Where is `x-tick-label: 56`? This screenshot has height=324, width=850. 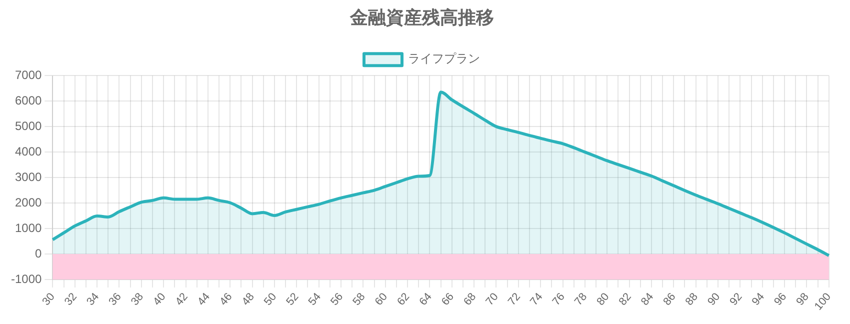 x-tick-label: 56 is located at coordinates (337, 299).